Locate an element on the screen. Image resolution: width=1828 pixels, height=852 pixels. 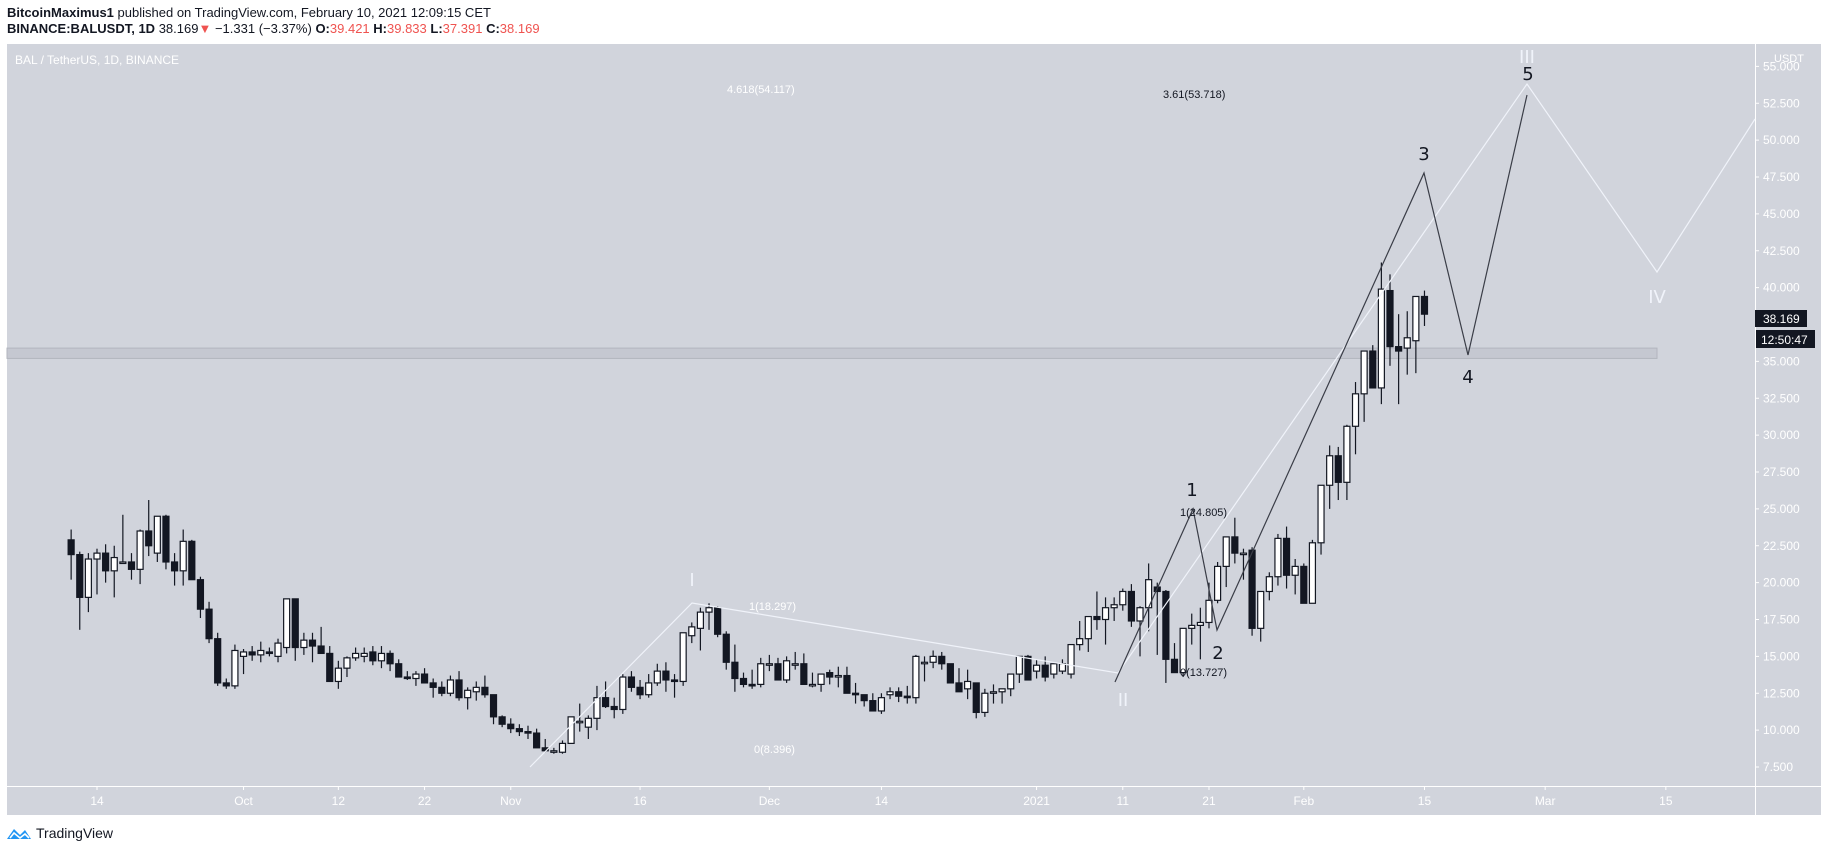
svg-text: 1(24.805) is located at coordinates (1203, 513).